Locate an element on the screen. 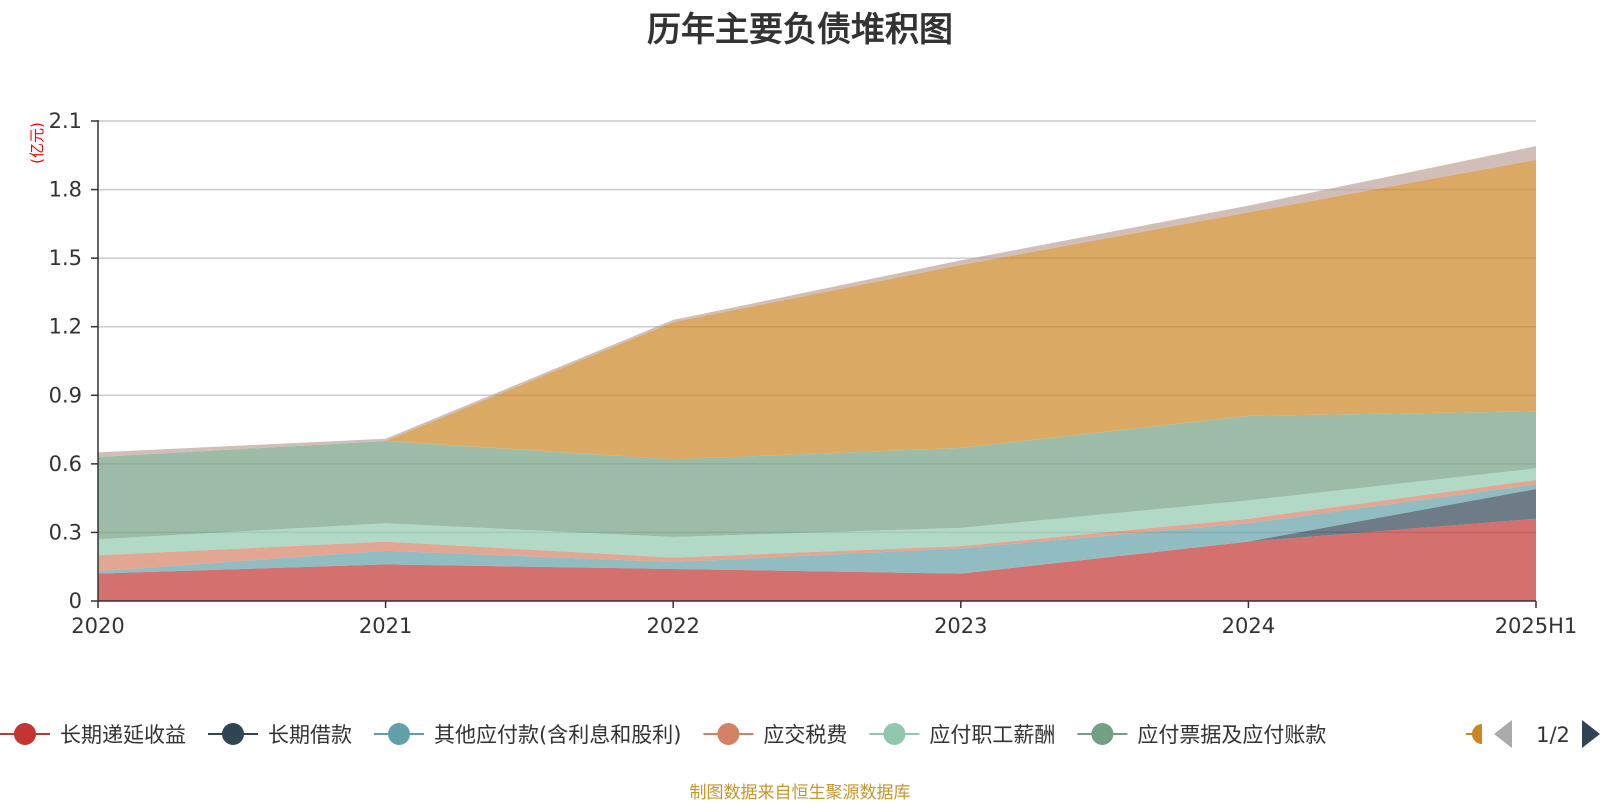  y-tick-label: 2.1 is located at coordinates (65, 121).